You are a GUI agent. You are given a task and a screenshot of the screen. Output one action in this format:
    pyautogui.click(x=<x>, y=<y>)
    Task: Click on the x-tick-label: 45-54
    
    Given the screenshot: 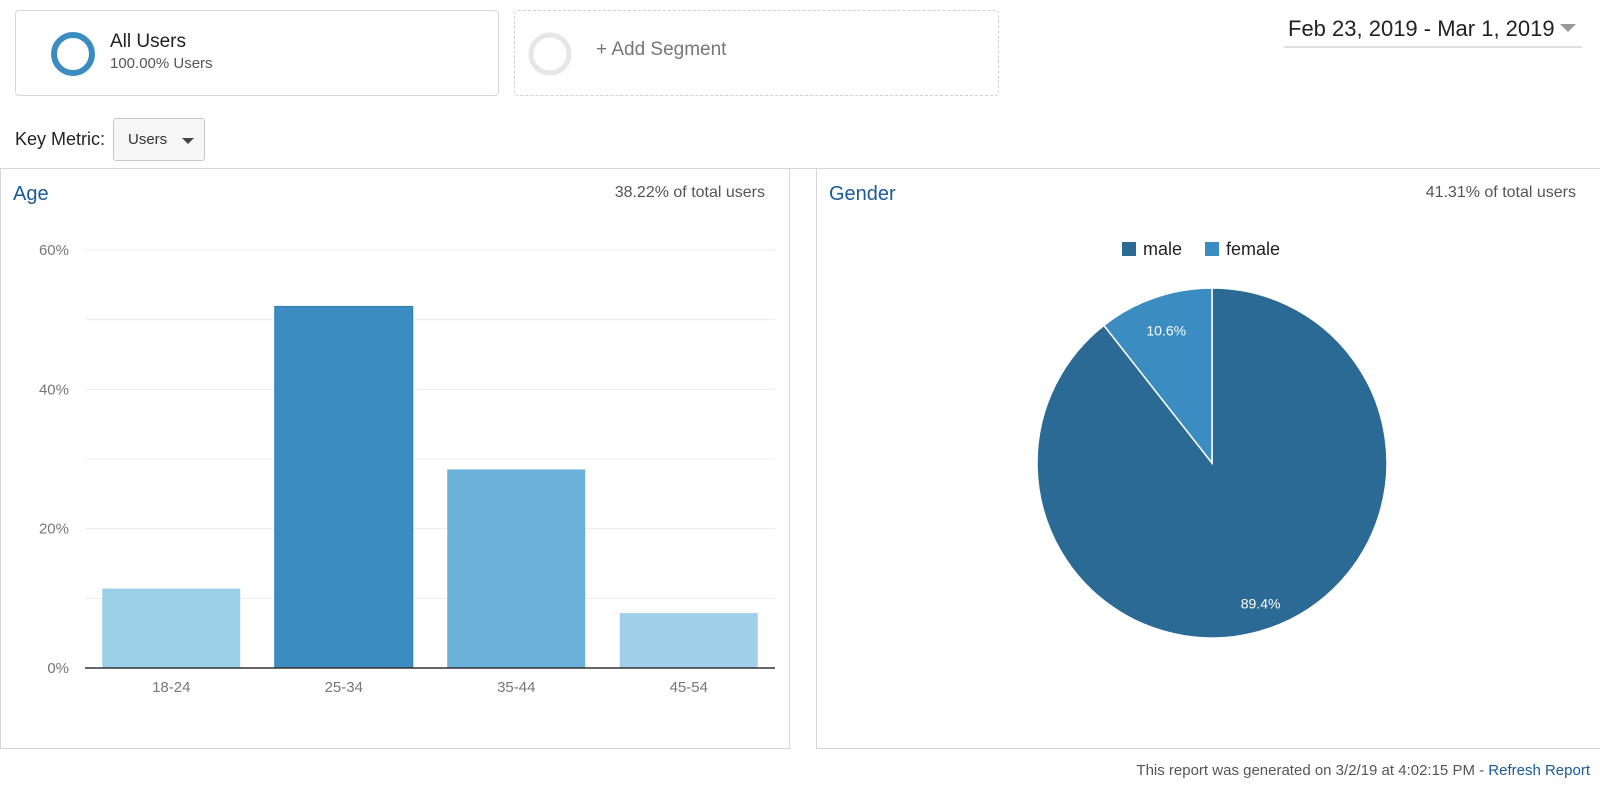 What is the action you would take?
    pyautogui.click(x=689, y=687)
    